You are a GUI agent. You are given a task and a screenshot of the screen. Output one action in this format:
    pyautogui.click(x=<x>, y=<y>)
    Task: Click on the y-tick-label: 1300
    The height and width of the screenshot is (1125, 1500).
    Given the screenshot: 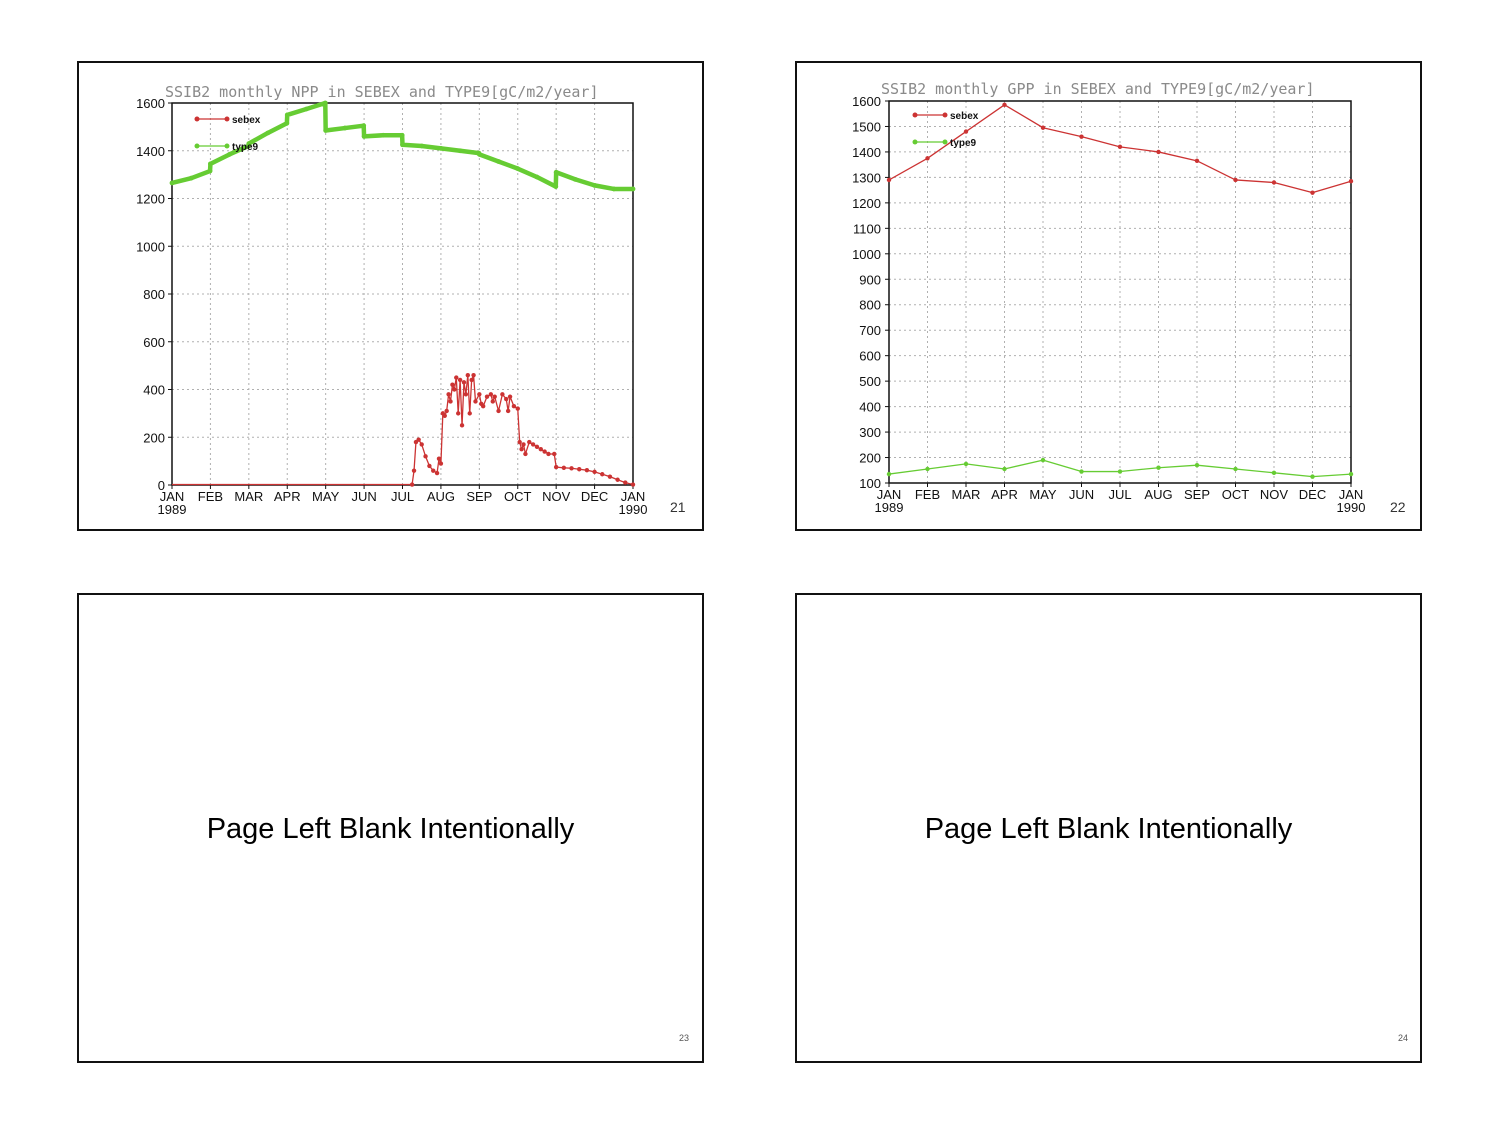 What is the action you would take?
    pyautogui.click(x=866, y=177)
    